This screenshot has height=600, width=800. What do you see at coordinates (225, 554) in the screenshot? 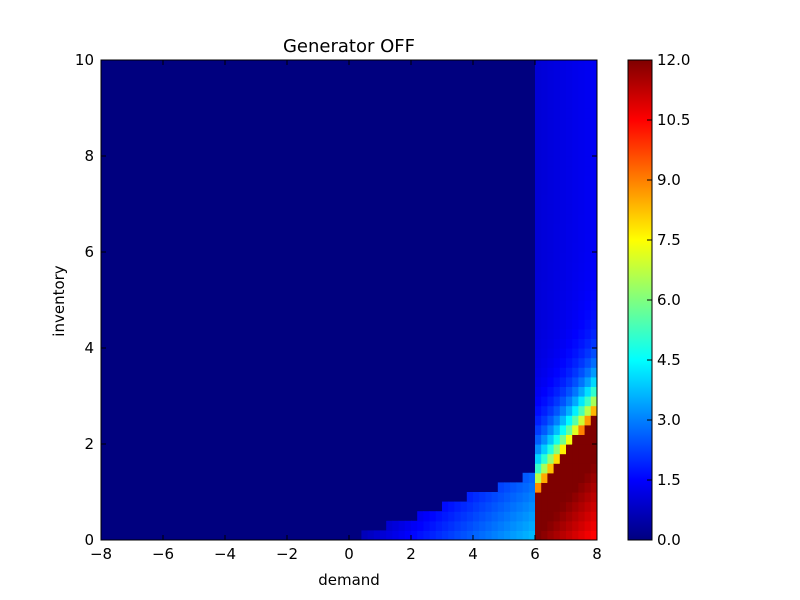
I see `x-tick-label: −4` at bounding box center [225, 554].